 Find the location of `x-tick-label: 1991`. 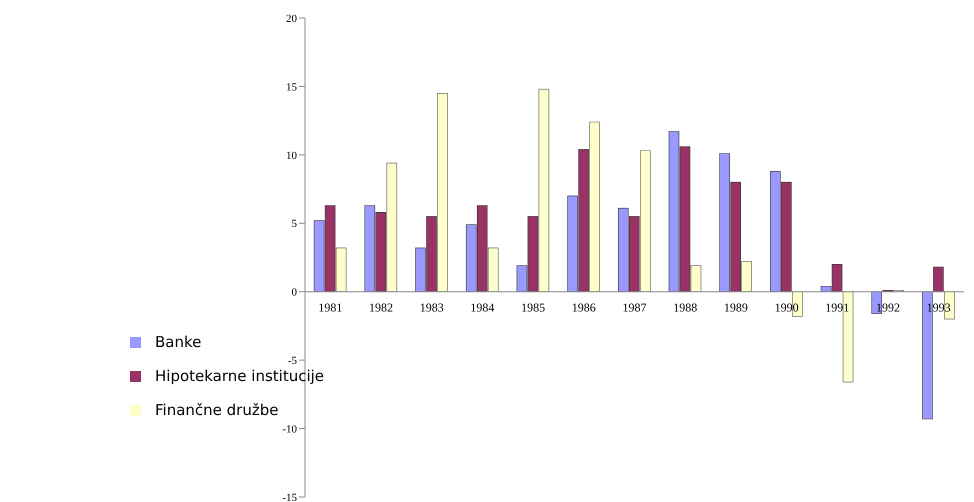

x-tick-label: 1991 is located at coordinates (837, 307).